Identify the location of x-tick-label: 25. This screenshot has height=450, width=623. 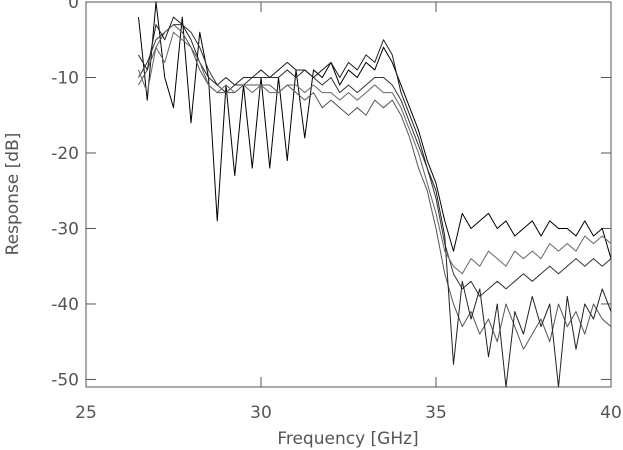
(86, 413).